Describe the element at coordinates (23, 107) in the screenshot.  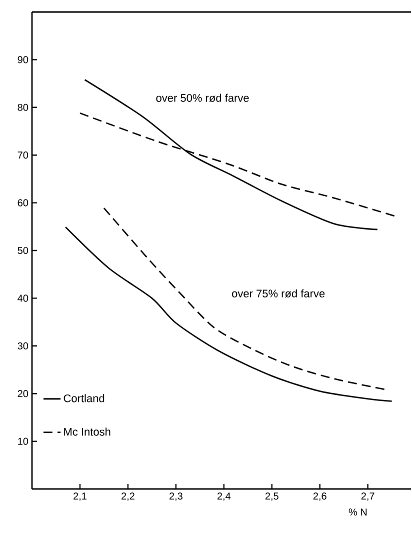
I see `y-tick-label: 80` at that location.